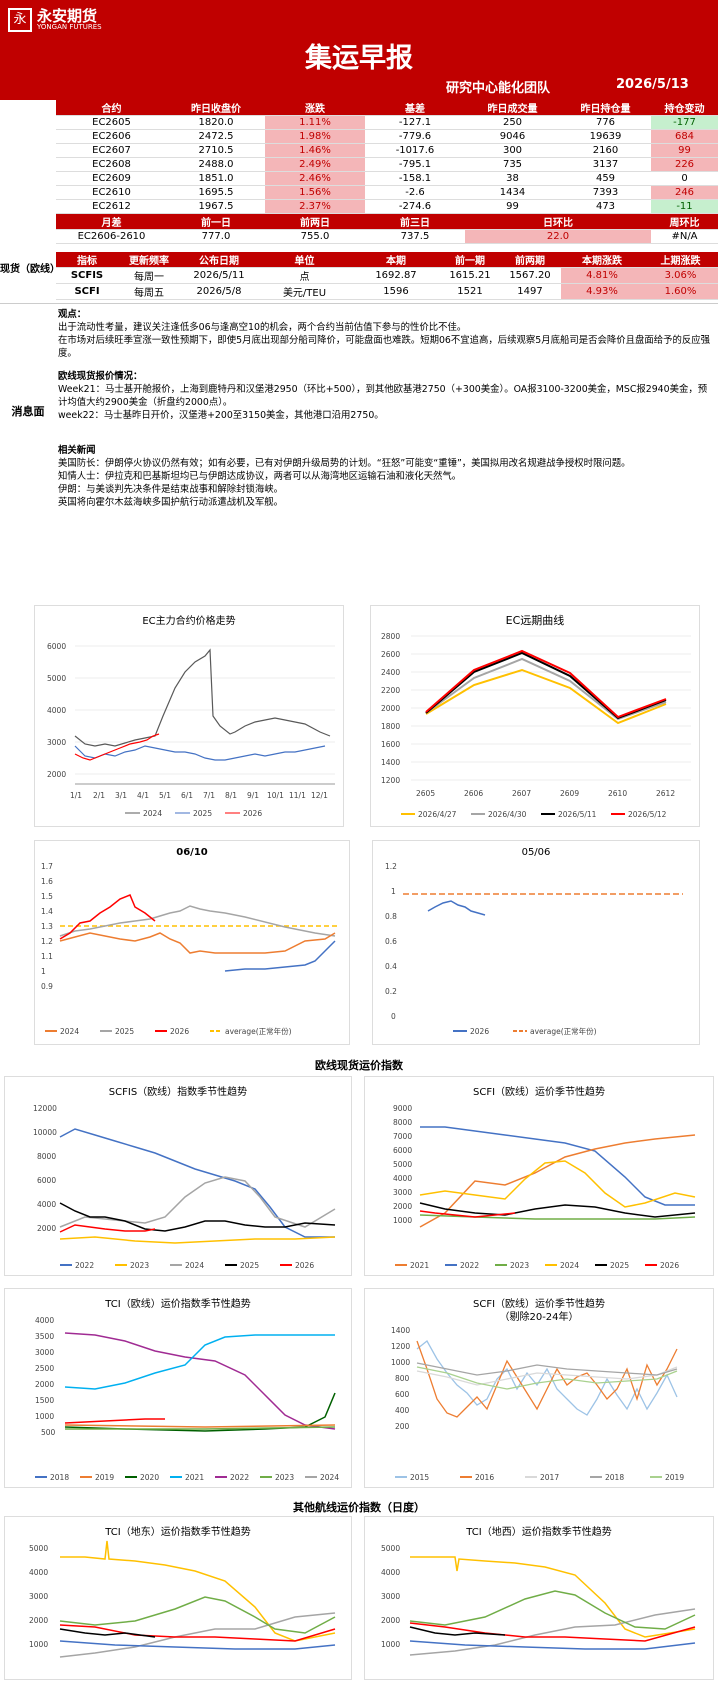 This screenshot has width=718, height=1682. I want to click on xtick: 6/1, so click(187, 795).